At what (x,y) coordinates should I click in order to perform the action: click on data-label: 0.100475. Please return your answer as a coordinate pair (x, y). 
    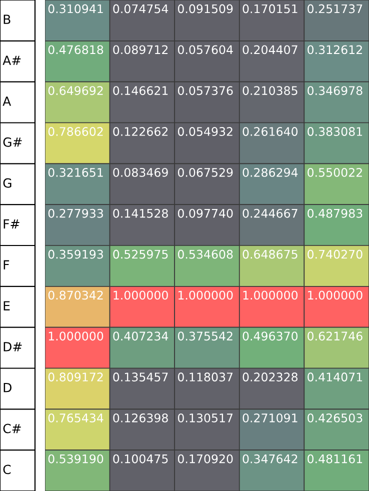
    Looking at the image, I should click on (140, 459).